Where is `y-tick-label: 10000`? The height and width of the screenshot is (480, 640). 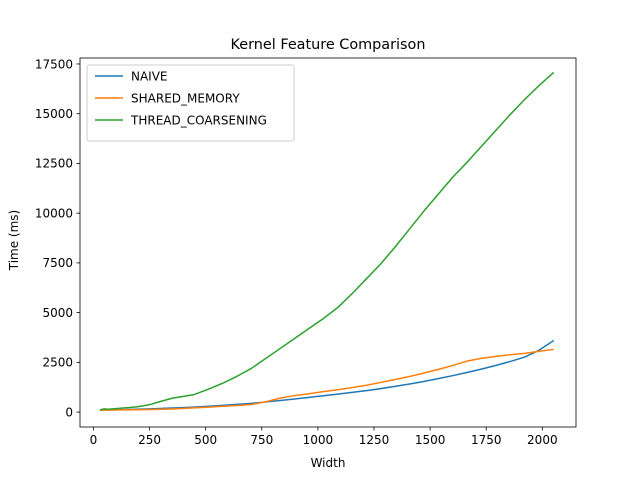
y-tick-label: 10000 is located at coordinates (54, 213).